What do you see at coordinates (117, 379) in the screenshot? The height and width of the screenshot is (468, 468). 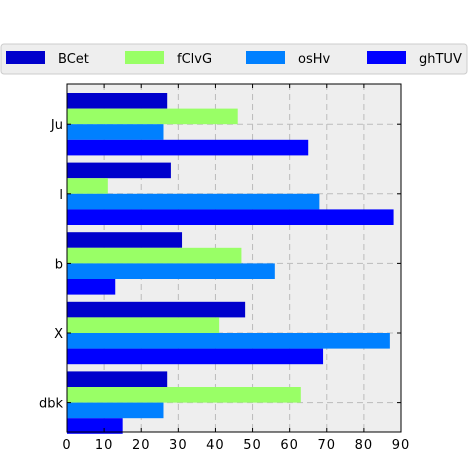 I see `bar-dbk-BCet` at bounding box center [117, 379].